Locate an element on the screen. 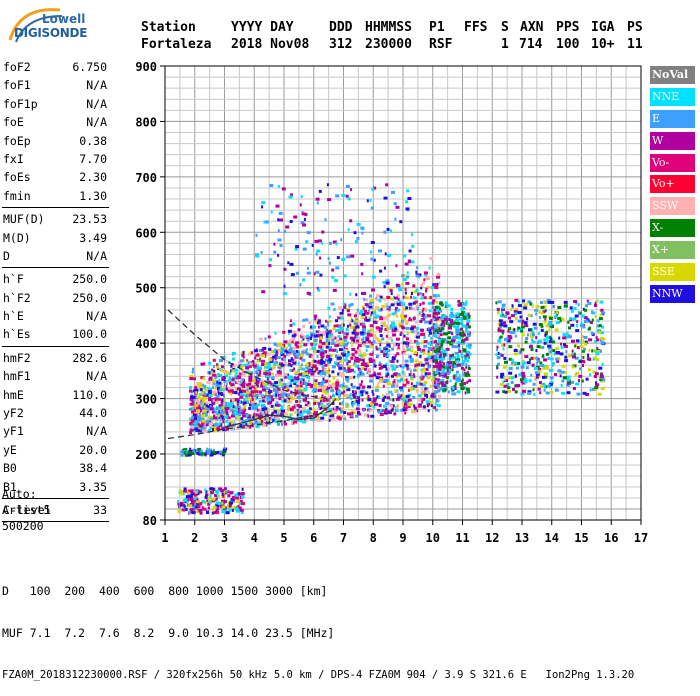 This screenshot has height=696, width=700. x-tick-label: 4 is located at coordinates (254, 538).